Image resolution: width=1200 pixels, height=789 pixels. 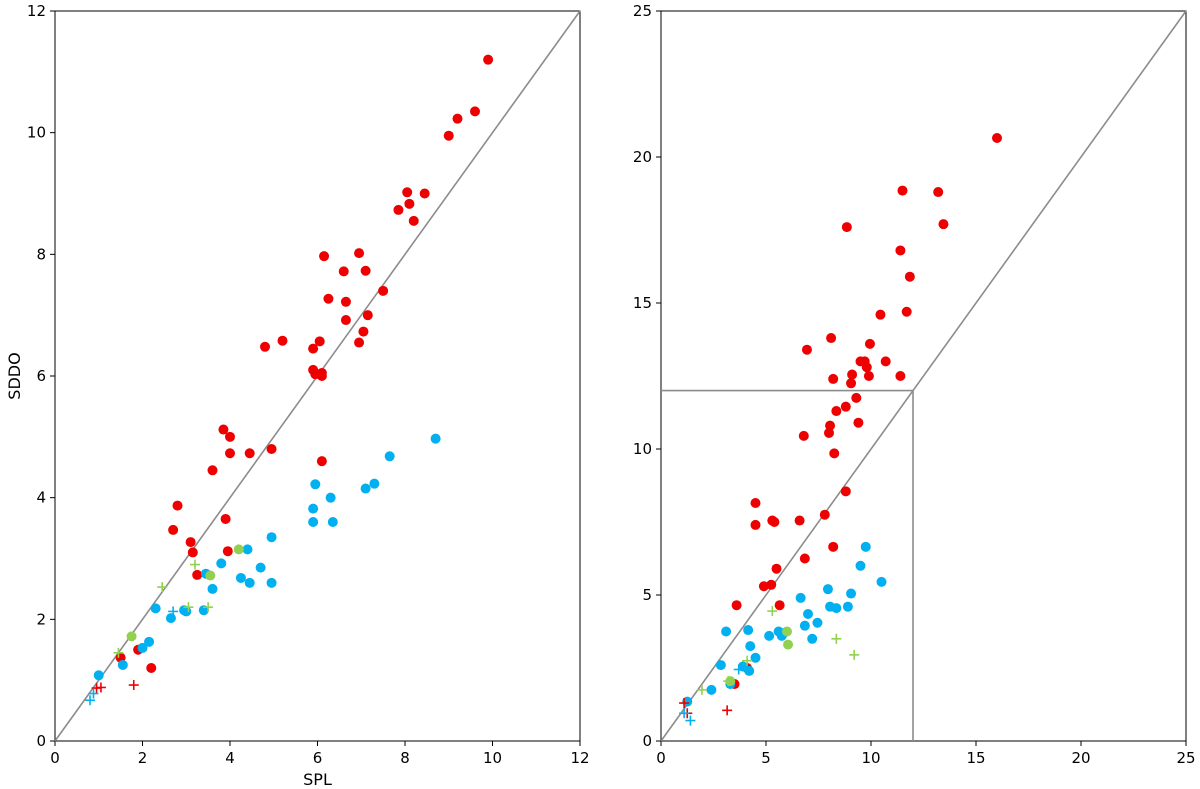 What do you see at coordinates (647, 595) in the screenshot?
I see `right-y-tick-label: 5` at bounding box center [647, 595].